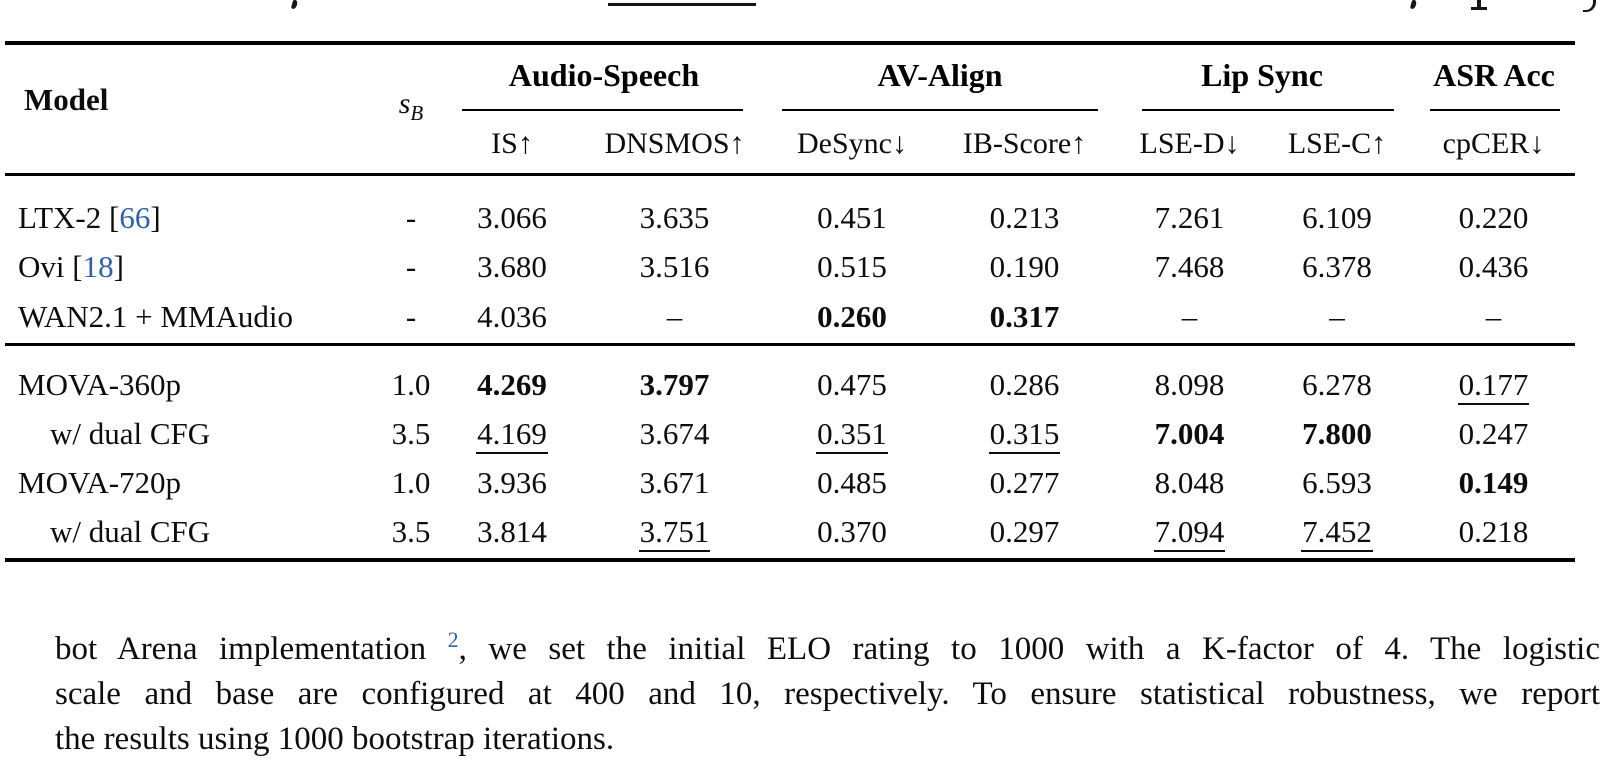  Describe the element at coordinates (512, 532) in the screenshot. I see `metric-cell: 3.814` at that location.